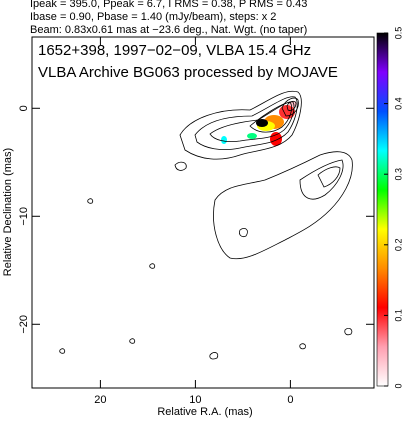 This screenshot has width=409, height=424. I want to click on x-tick-label: 10, so click(195, 400).